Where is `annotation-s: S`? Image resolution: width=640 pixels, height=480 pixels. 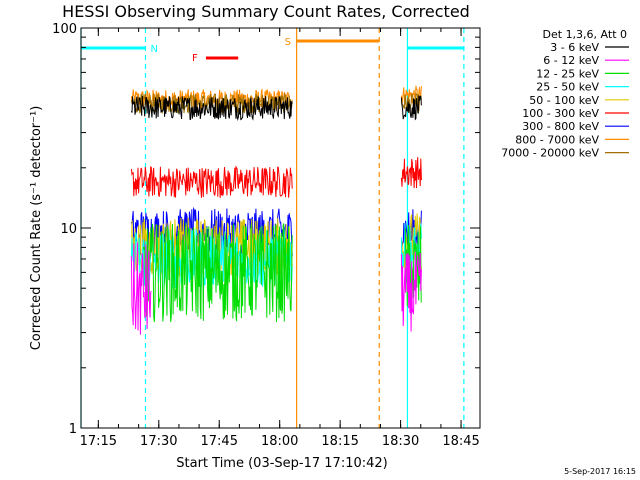 annotation-s: S is located at coordinates (288, 42).